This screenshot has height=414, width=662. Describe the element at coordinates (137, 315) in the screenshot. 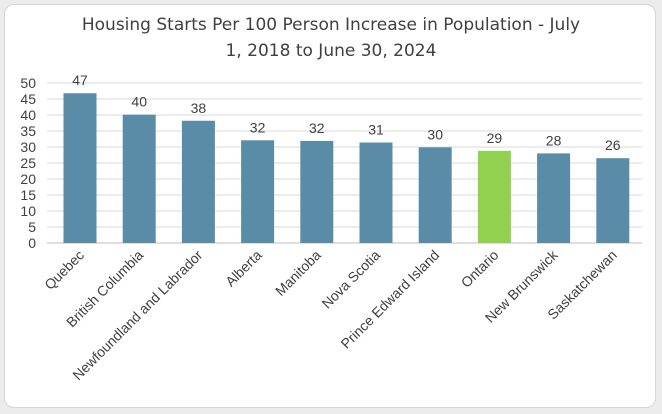

I see `category-label: Newfoundland and Labrador` at that location.